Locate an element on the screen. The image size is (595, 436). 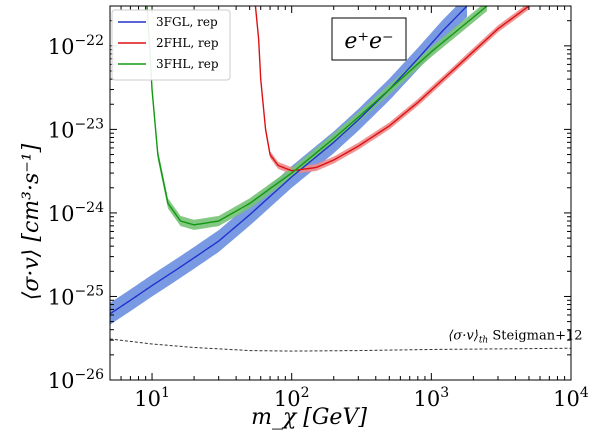
y-tick-label-1: 10−25 is located at coordinates (76, 296).